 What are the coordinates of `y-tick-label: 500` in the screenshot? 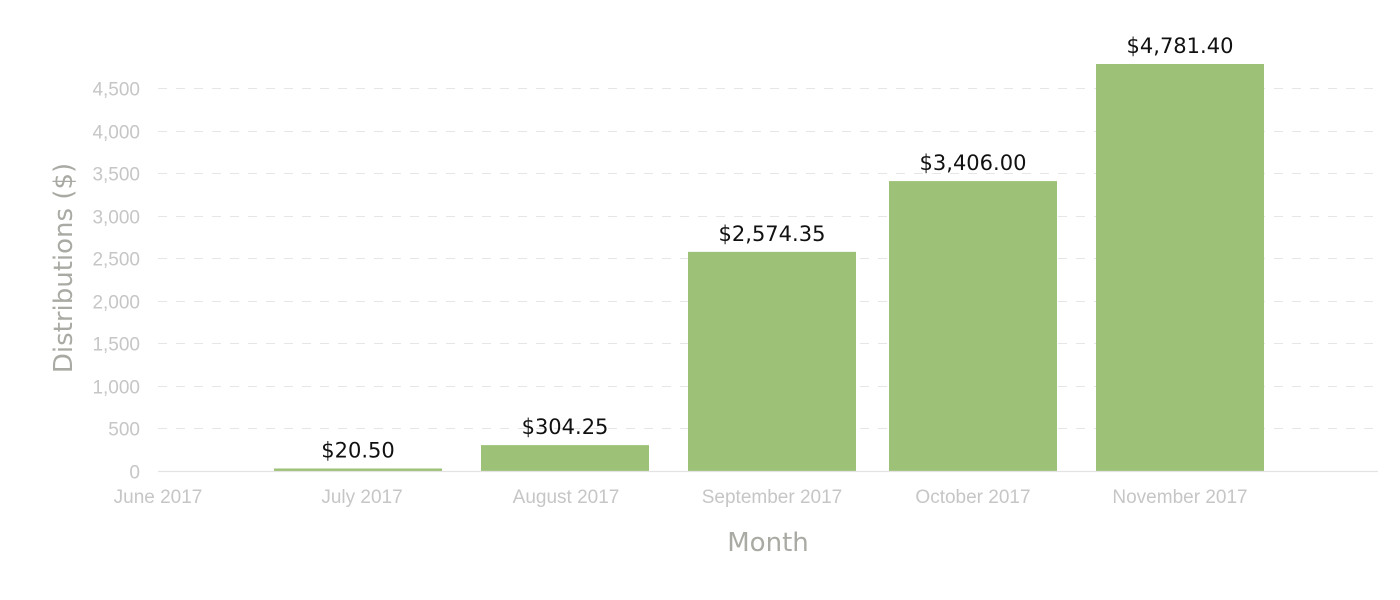 It's located at (124, 430).